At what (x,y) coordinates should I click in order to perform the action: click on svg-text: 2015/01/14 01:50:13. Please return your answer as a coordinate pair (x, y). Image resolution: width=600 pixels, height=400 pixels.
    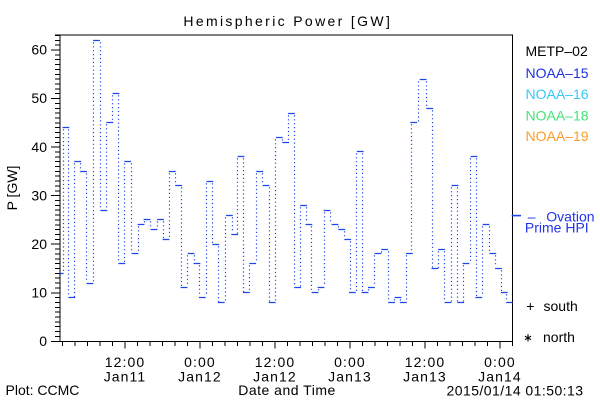
    Looking at the image, I should click on (514, 391).